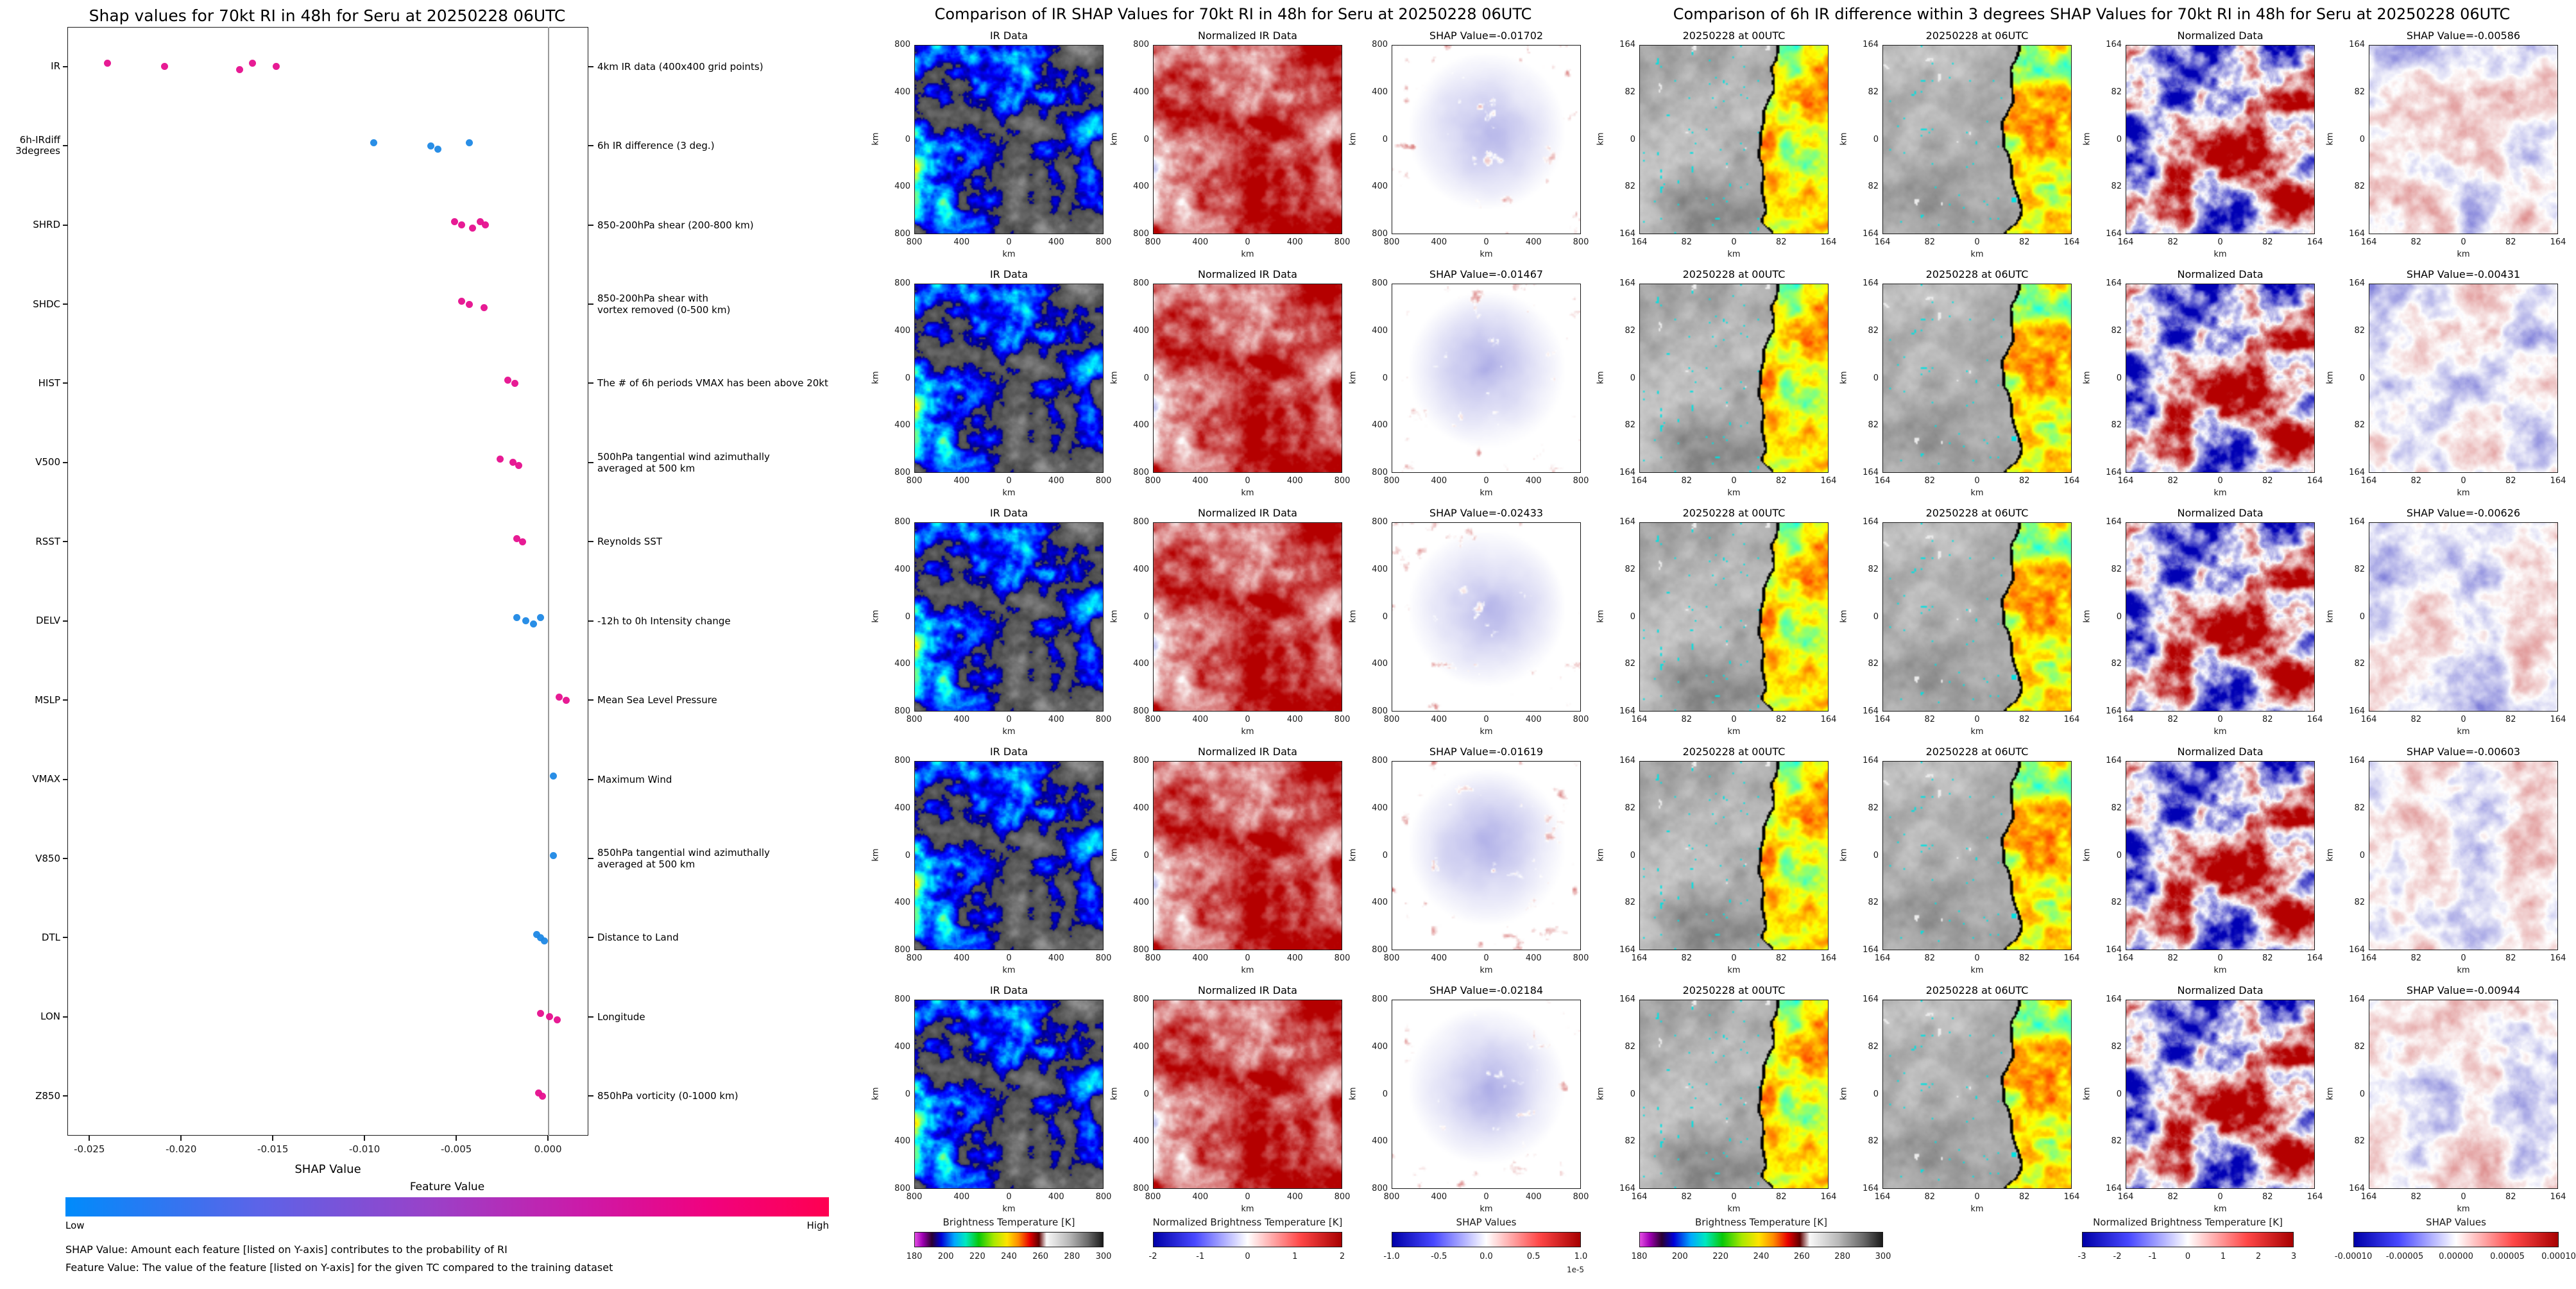  Describe the element at coordinates (2463, 36) in the screenshot. I see `subplot-title: SHAP Value=-0.00586` at that location.